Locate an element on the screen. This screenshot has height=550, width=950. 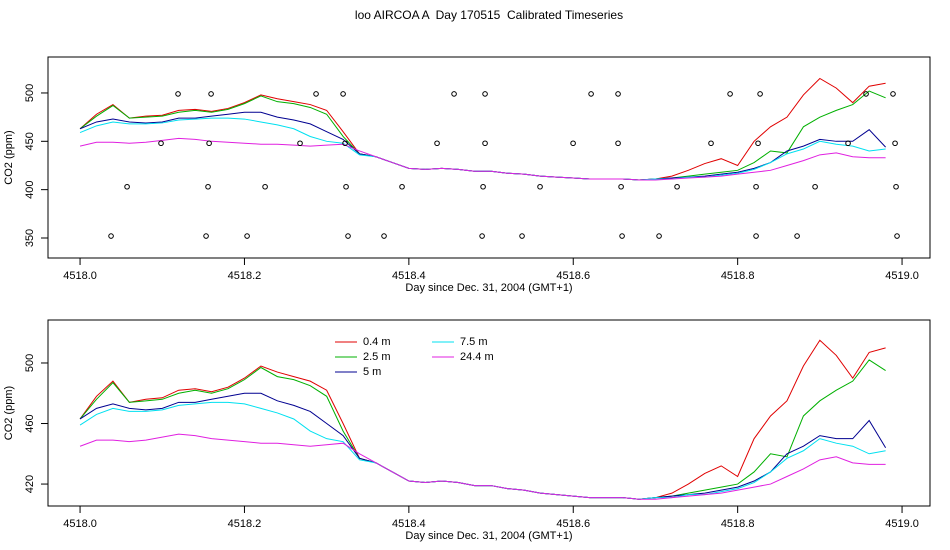
y-tick-label: 460 is located at coordinates (30, 423).